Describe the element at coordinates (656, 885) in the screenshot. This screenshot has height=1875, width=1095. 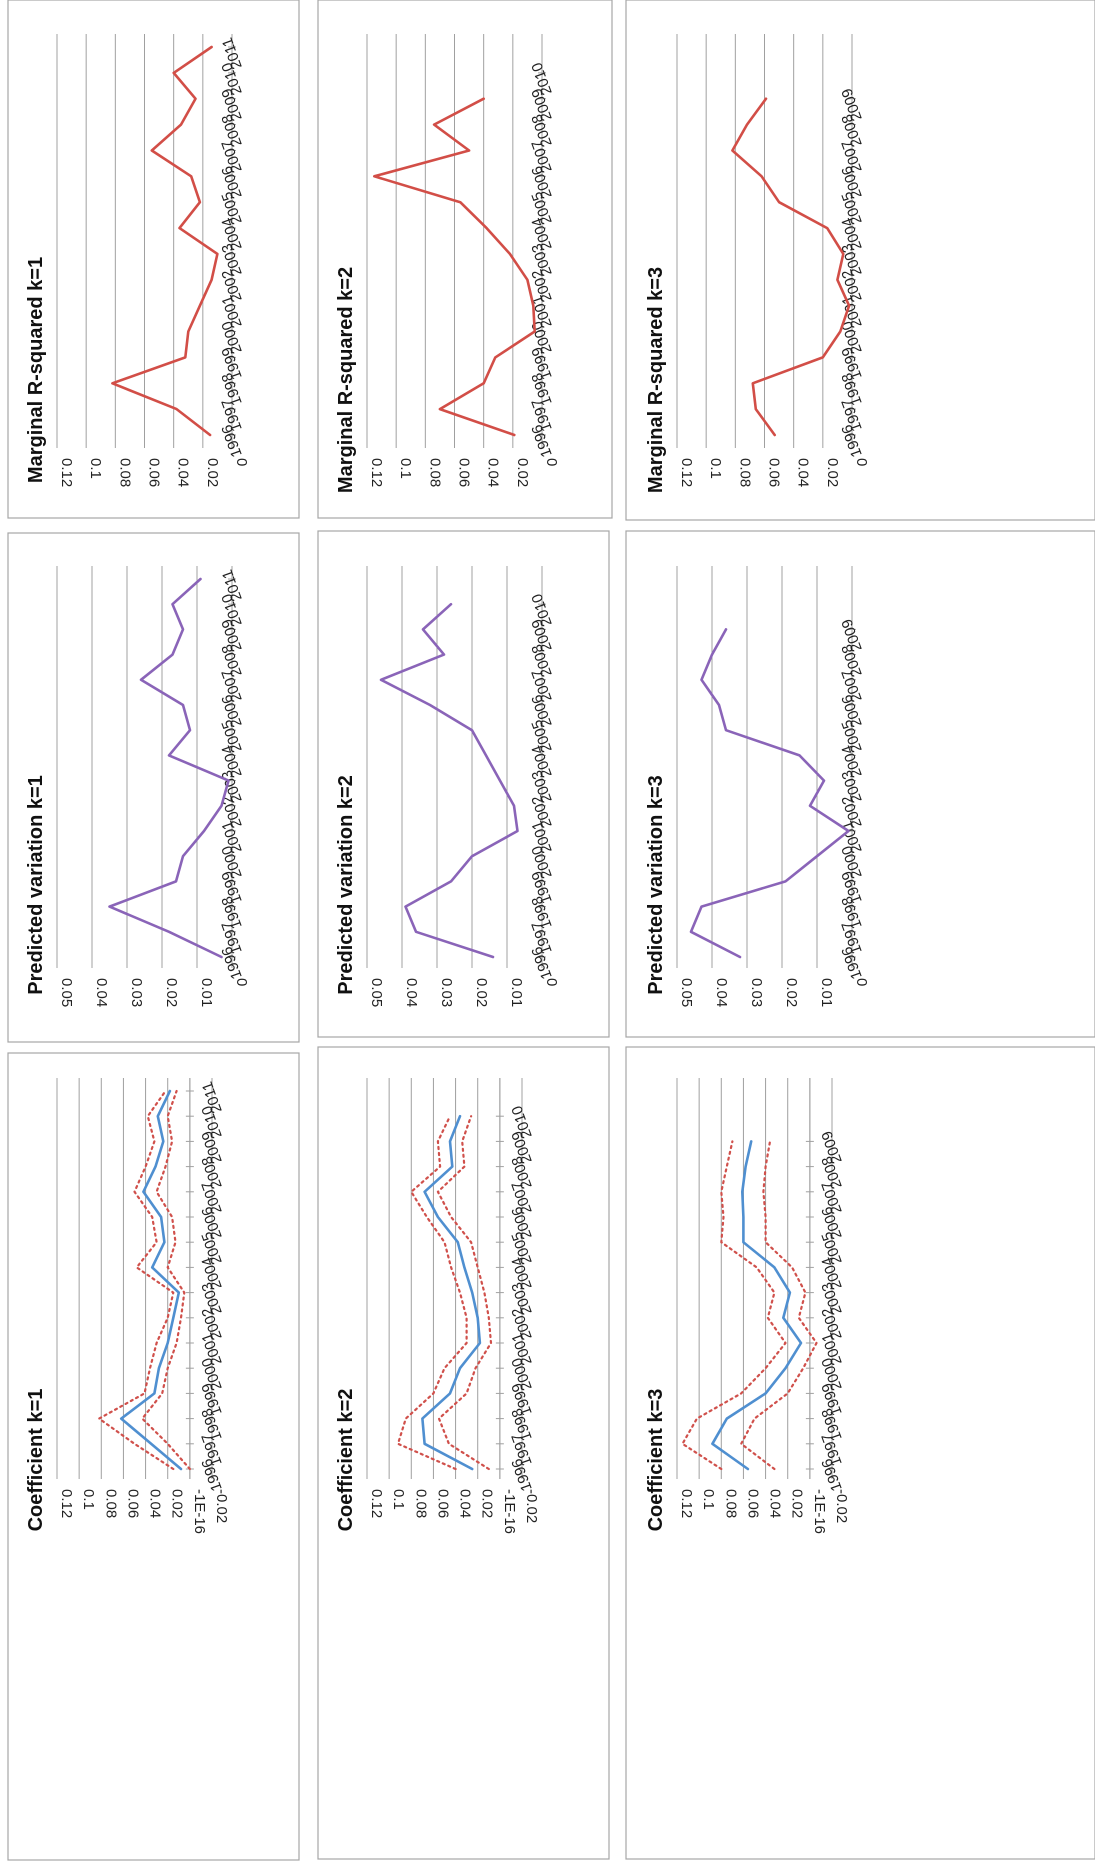
I see `chart-title: Predicted variation k=3` at that location.